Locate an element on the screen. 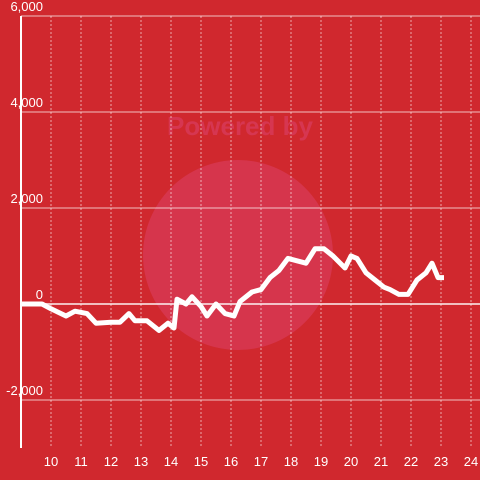 The height and width of the screenshot is (480, 480). x-tick-label: 18 is located at coordinates (291, 461).